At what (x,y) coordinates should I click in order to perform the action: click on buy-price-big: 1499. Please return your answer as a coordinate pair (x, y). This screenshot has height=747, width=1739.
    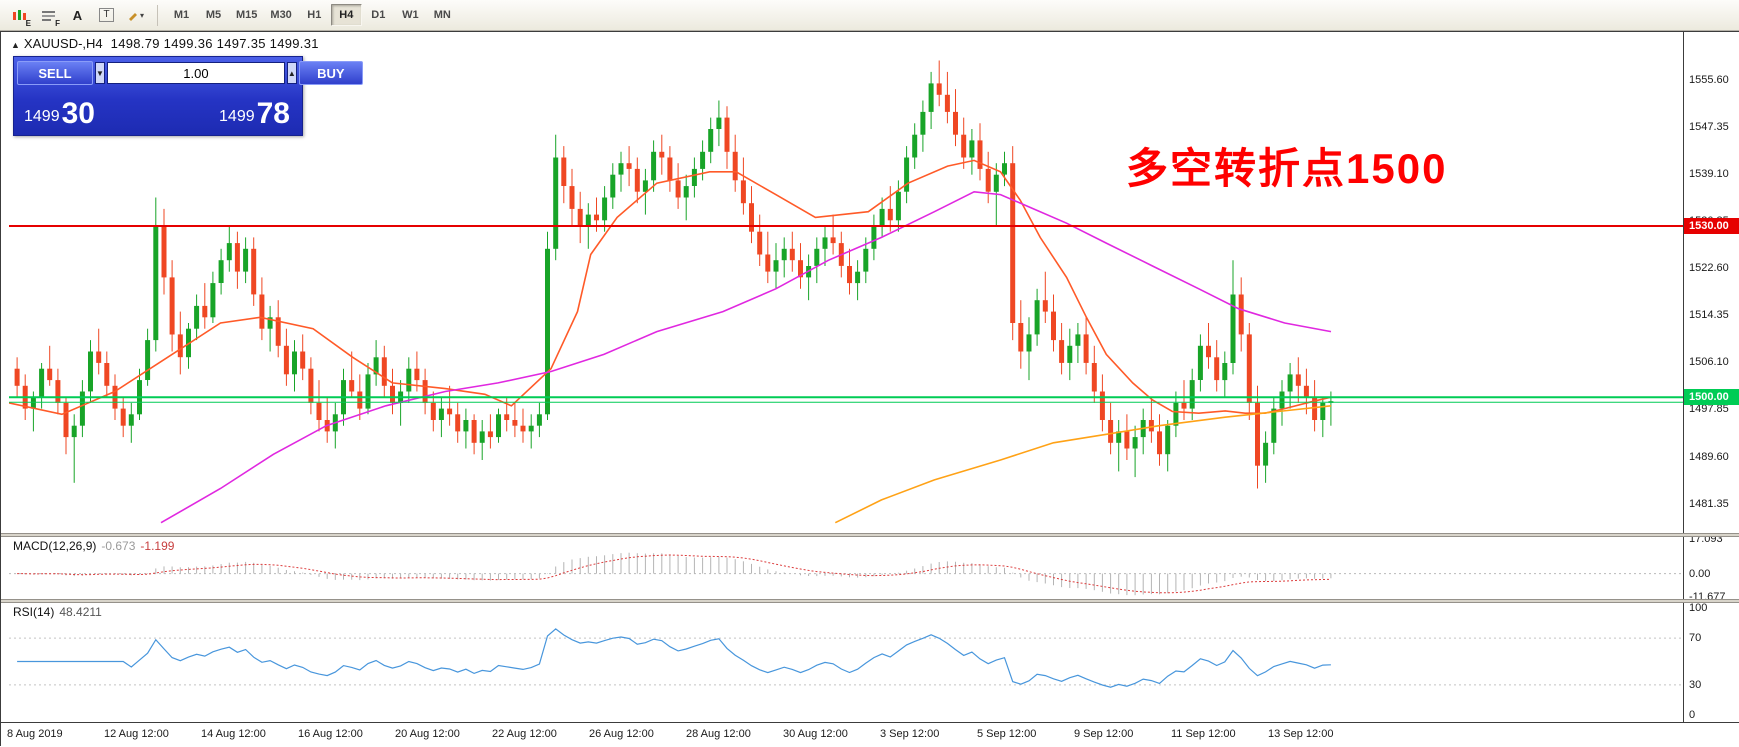
    Looking at the image, I should click on (237, 117).